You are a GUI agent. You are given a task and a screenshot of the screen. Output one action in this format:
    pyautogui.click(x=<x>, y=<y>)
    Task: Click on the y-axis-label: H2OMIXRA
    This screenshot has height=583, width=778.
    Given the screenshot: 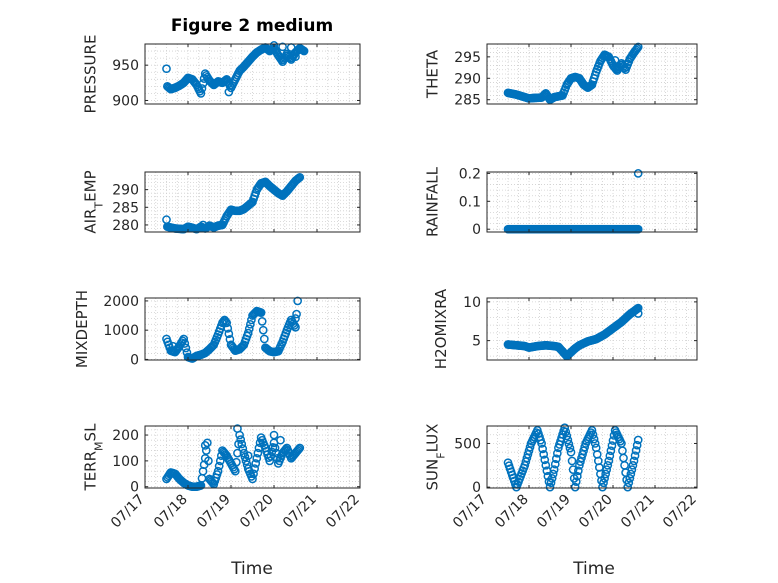 What is the action you would take?
    pyautogui.click(x=441, y=328)
    